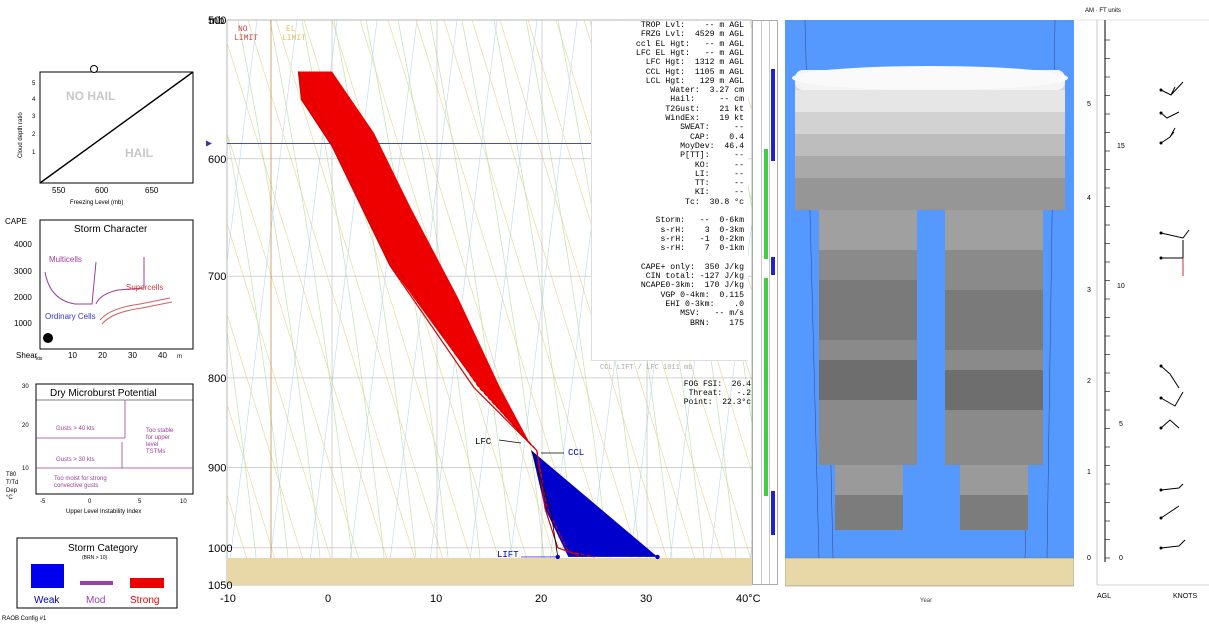 This screenshot has width=1209, height=625. What do you see at coordinates (415, 259) in the screenshot?
I see `cape-area` at bounding box center [415, 259].